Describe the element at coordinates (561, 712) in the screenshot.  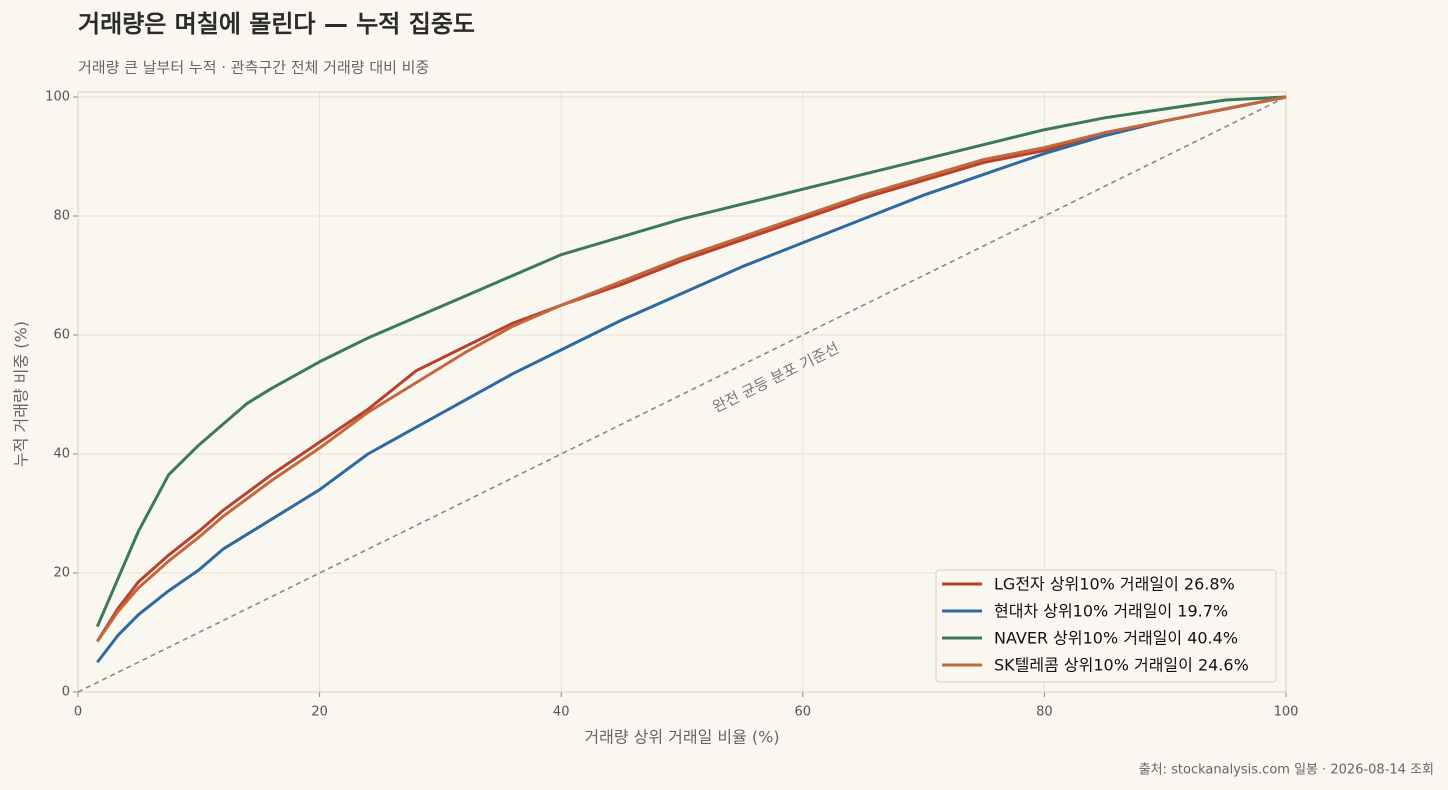
I see `x-tick-label: 40` at that location.